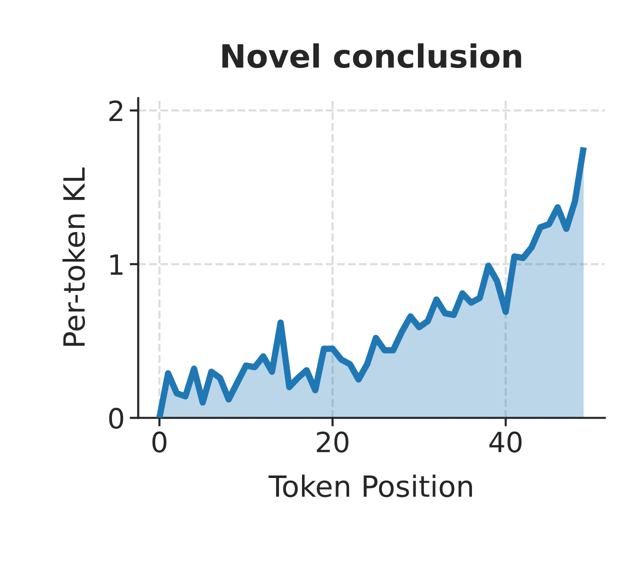  I want to click on y-axis-title: Per-token KL, so click(74, 257).